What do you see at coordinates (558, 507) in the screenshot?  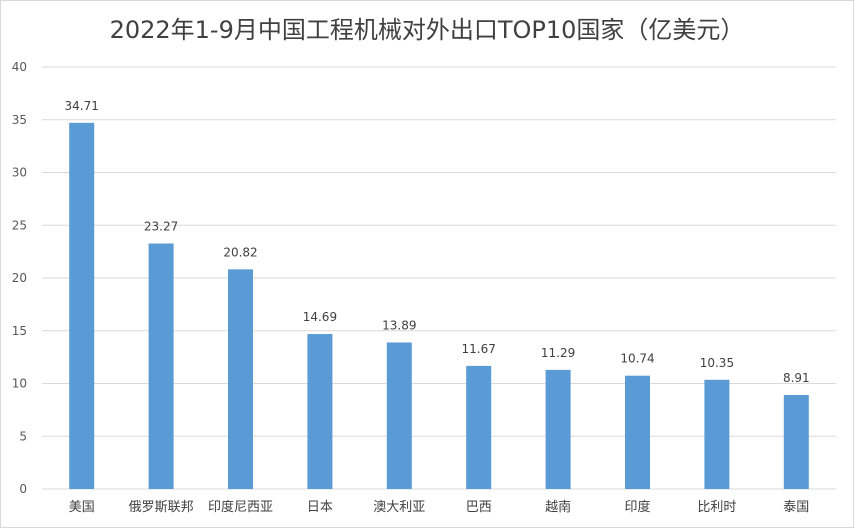 I see `x-category-label: 越南` at bounding box center [558, 507].